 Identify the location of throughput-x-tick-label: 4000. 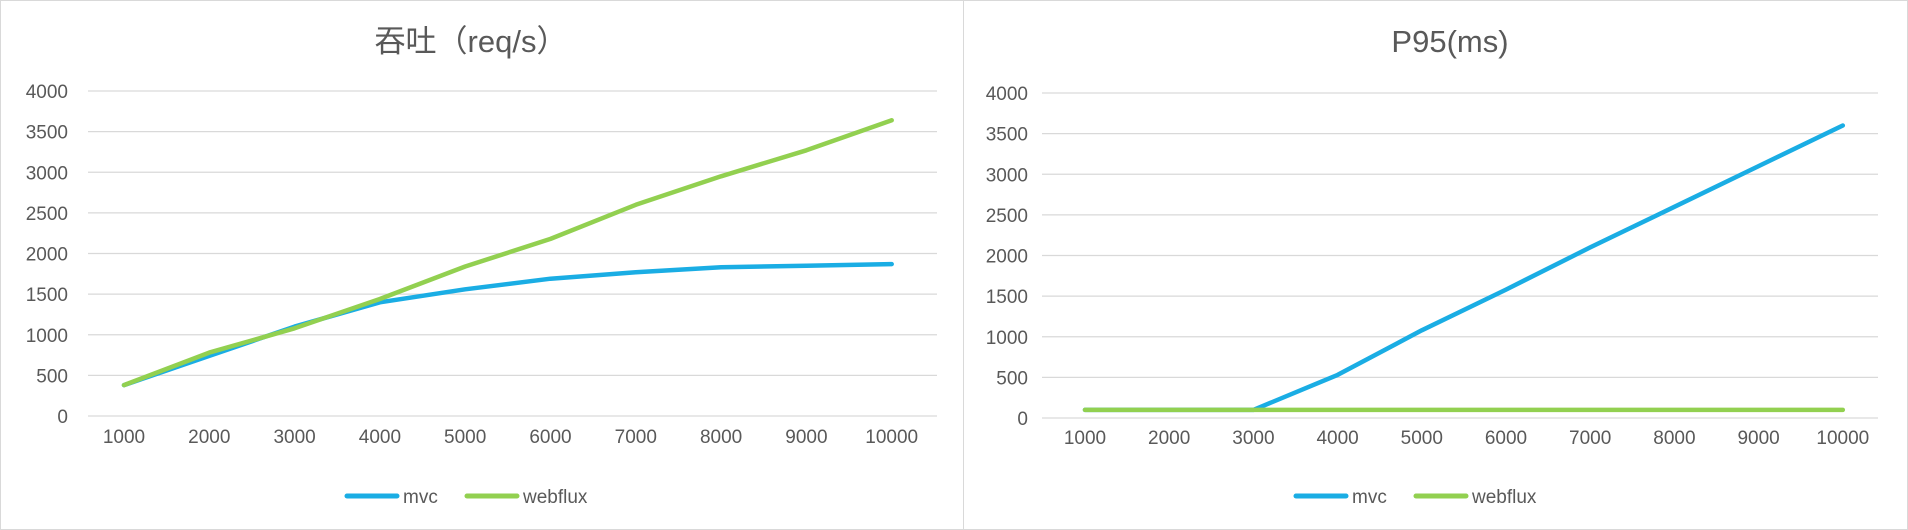
(380, 437).